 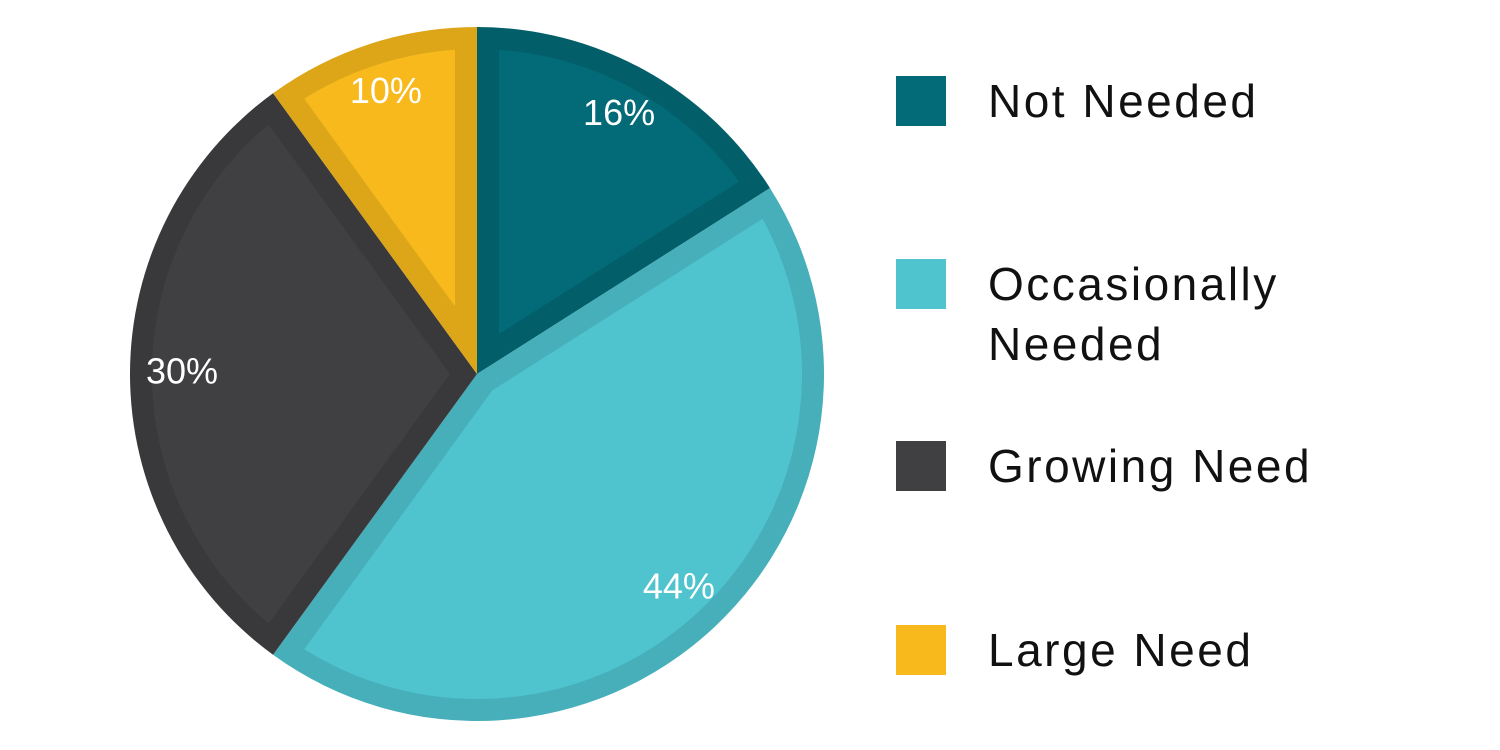 I want to click on legend-label: Occasionally Needed, so click(x=1133, y=314).